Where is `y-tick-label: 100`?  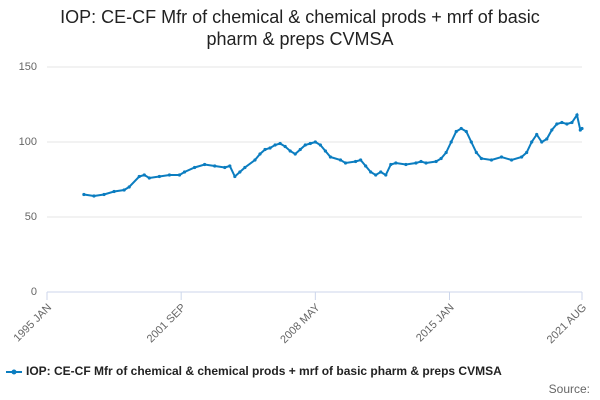 y-tick-label: 100 is located at coordinates (28, 142).